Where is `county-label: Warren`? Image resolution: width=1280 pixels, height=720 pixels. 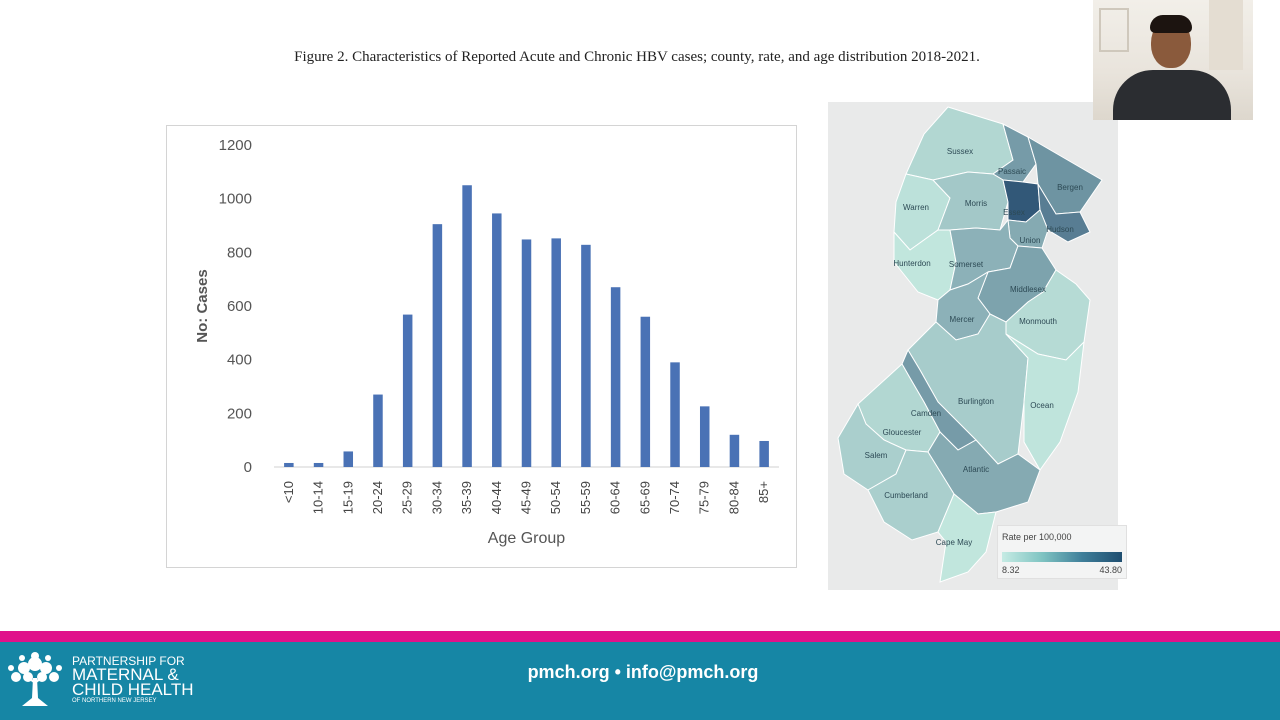 county-label: Warren is located at coordinates (916, 207).